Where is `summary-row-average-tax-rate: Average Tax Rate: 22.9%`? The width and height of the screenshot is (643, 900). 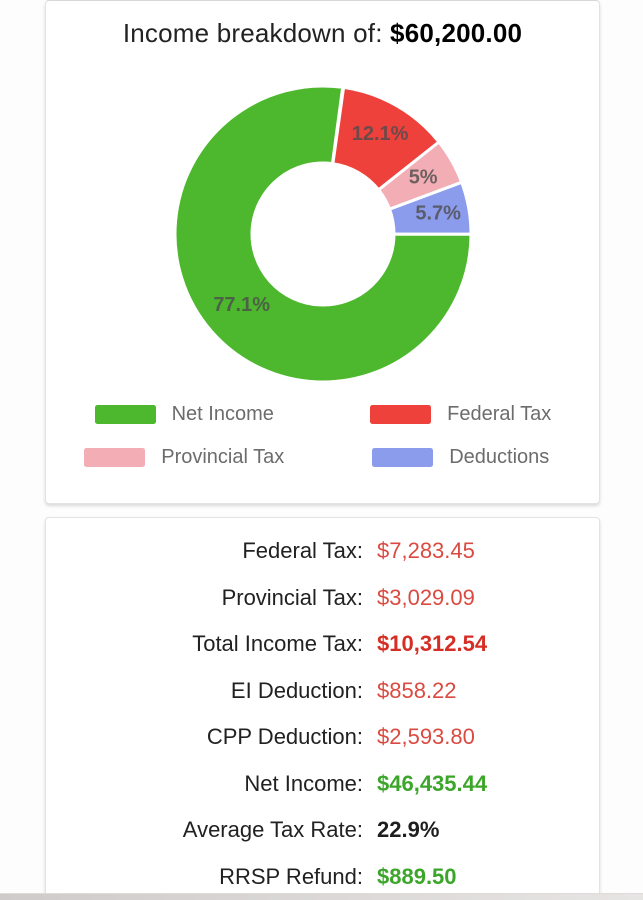 summary-row-average-tax-rate: Average Tax Rate: 22.9% is located at coordinates (322, 830).